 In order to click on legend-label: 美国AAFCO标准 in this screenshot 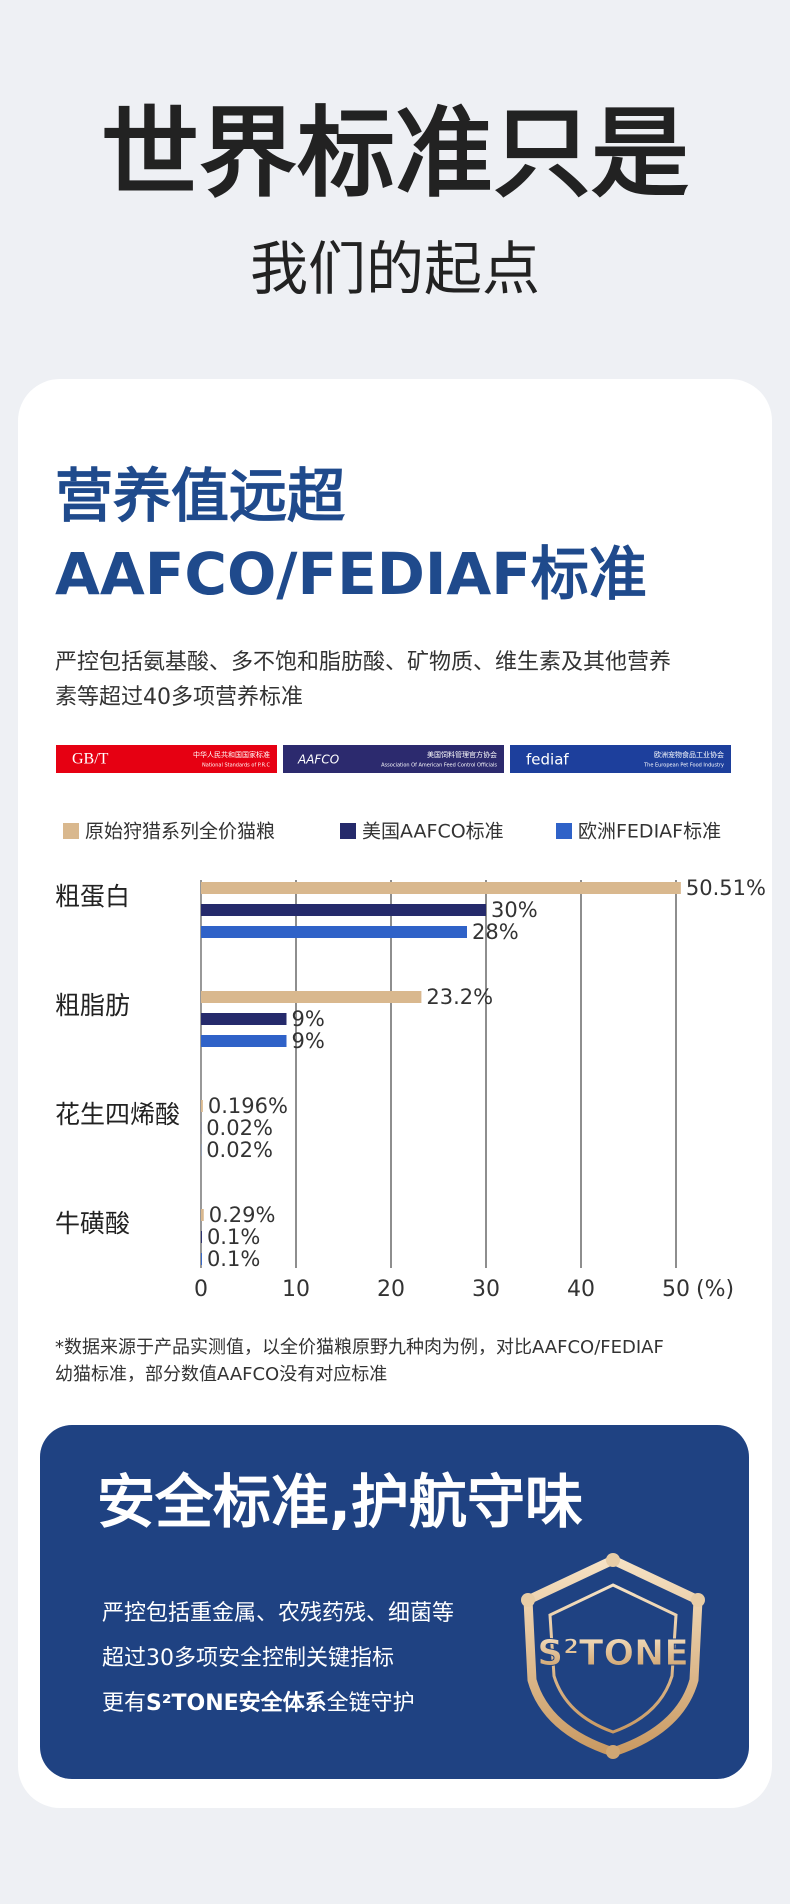, I will do `click(433, 832)`.